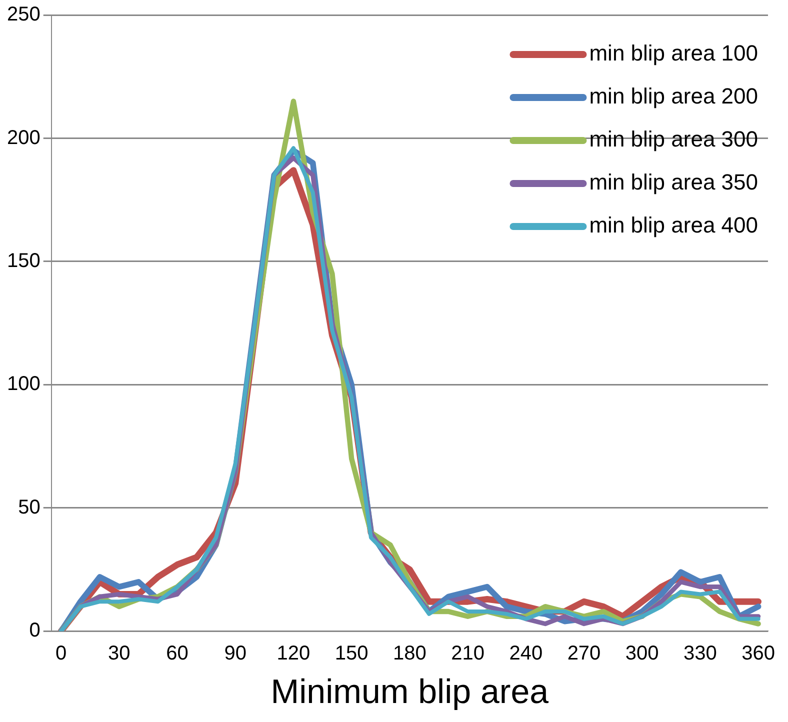  I want to click on x-tick-label: 0, so click(61, 653).